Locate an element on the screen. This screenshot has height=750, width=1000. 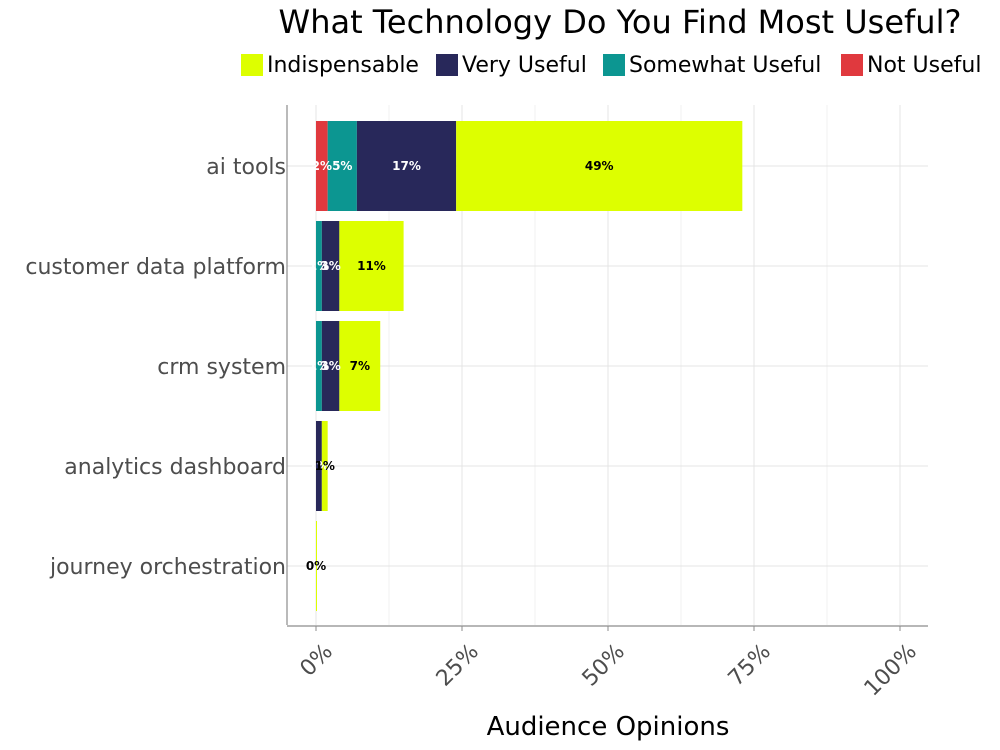
data-label-ai-tools-not-useful: 2% is located at coordinates (322, 166).